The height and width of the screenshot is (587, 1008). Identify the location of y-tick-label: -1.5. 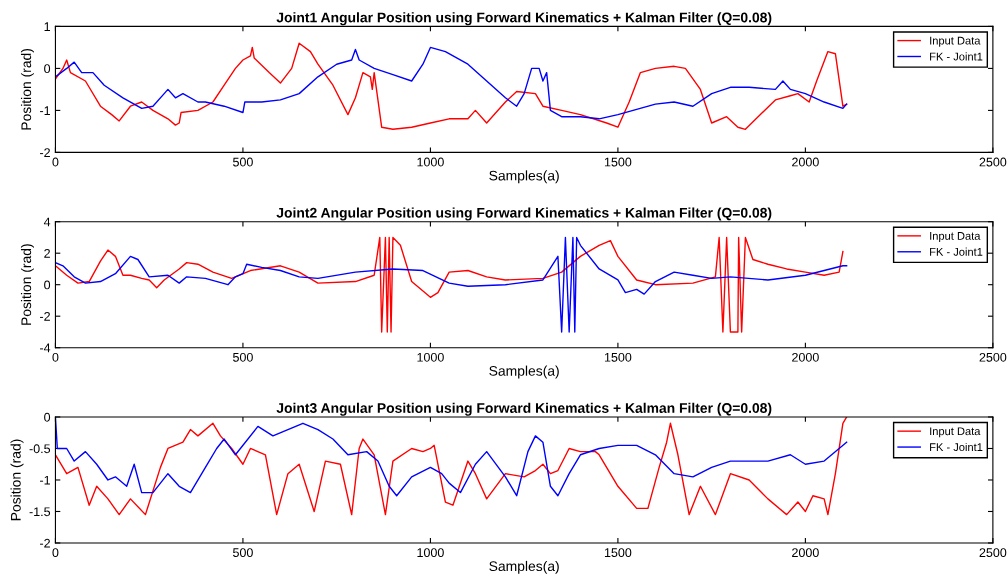
(40, 512).